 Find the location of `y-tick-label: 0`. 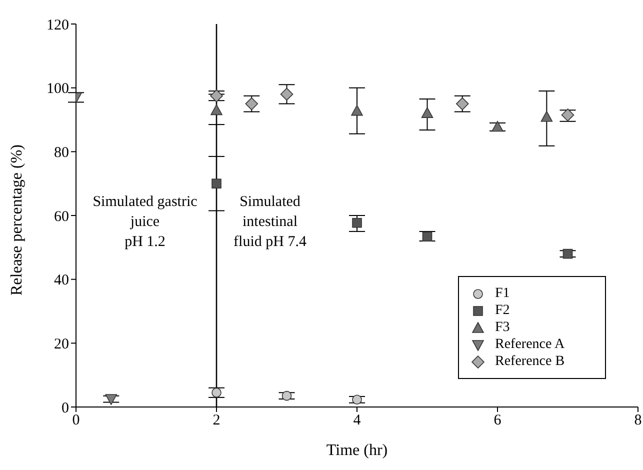

y-tick-label: 0 is located at coordinates (65, 408).